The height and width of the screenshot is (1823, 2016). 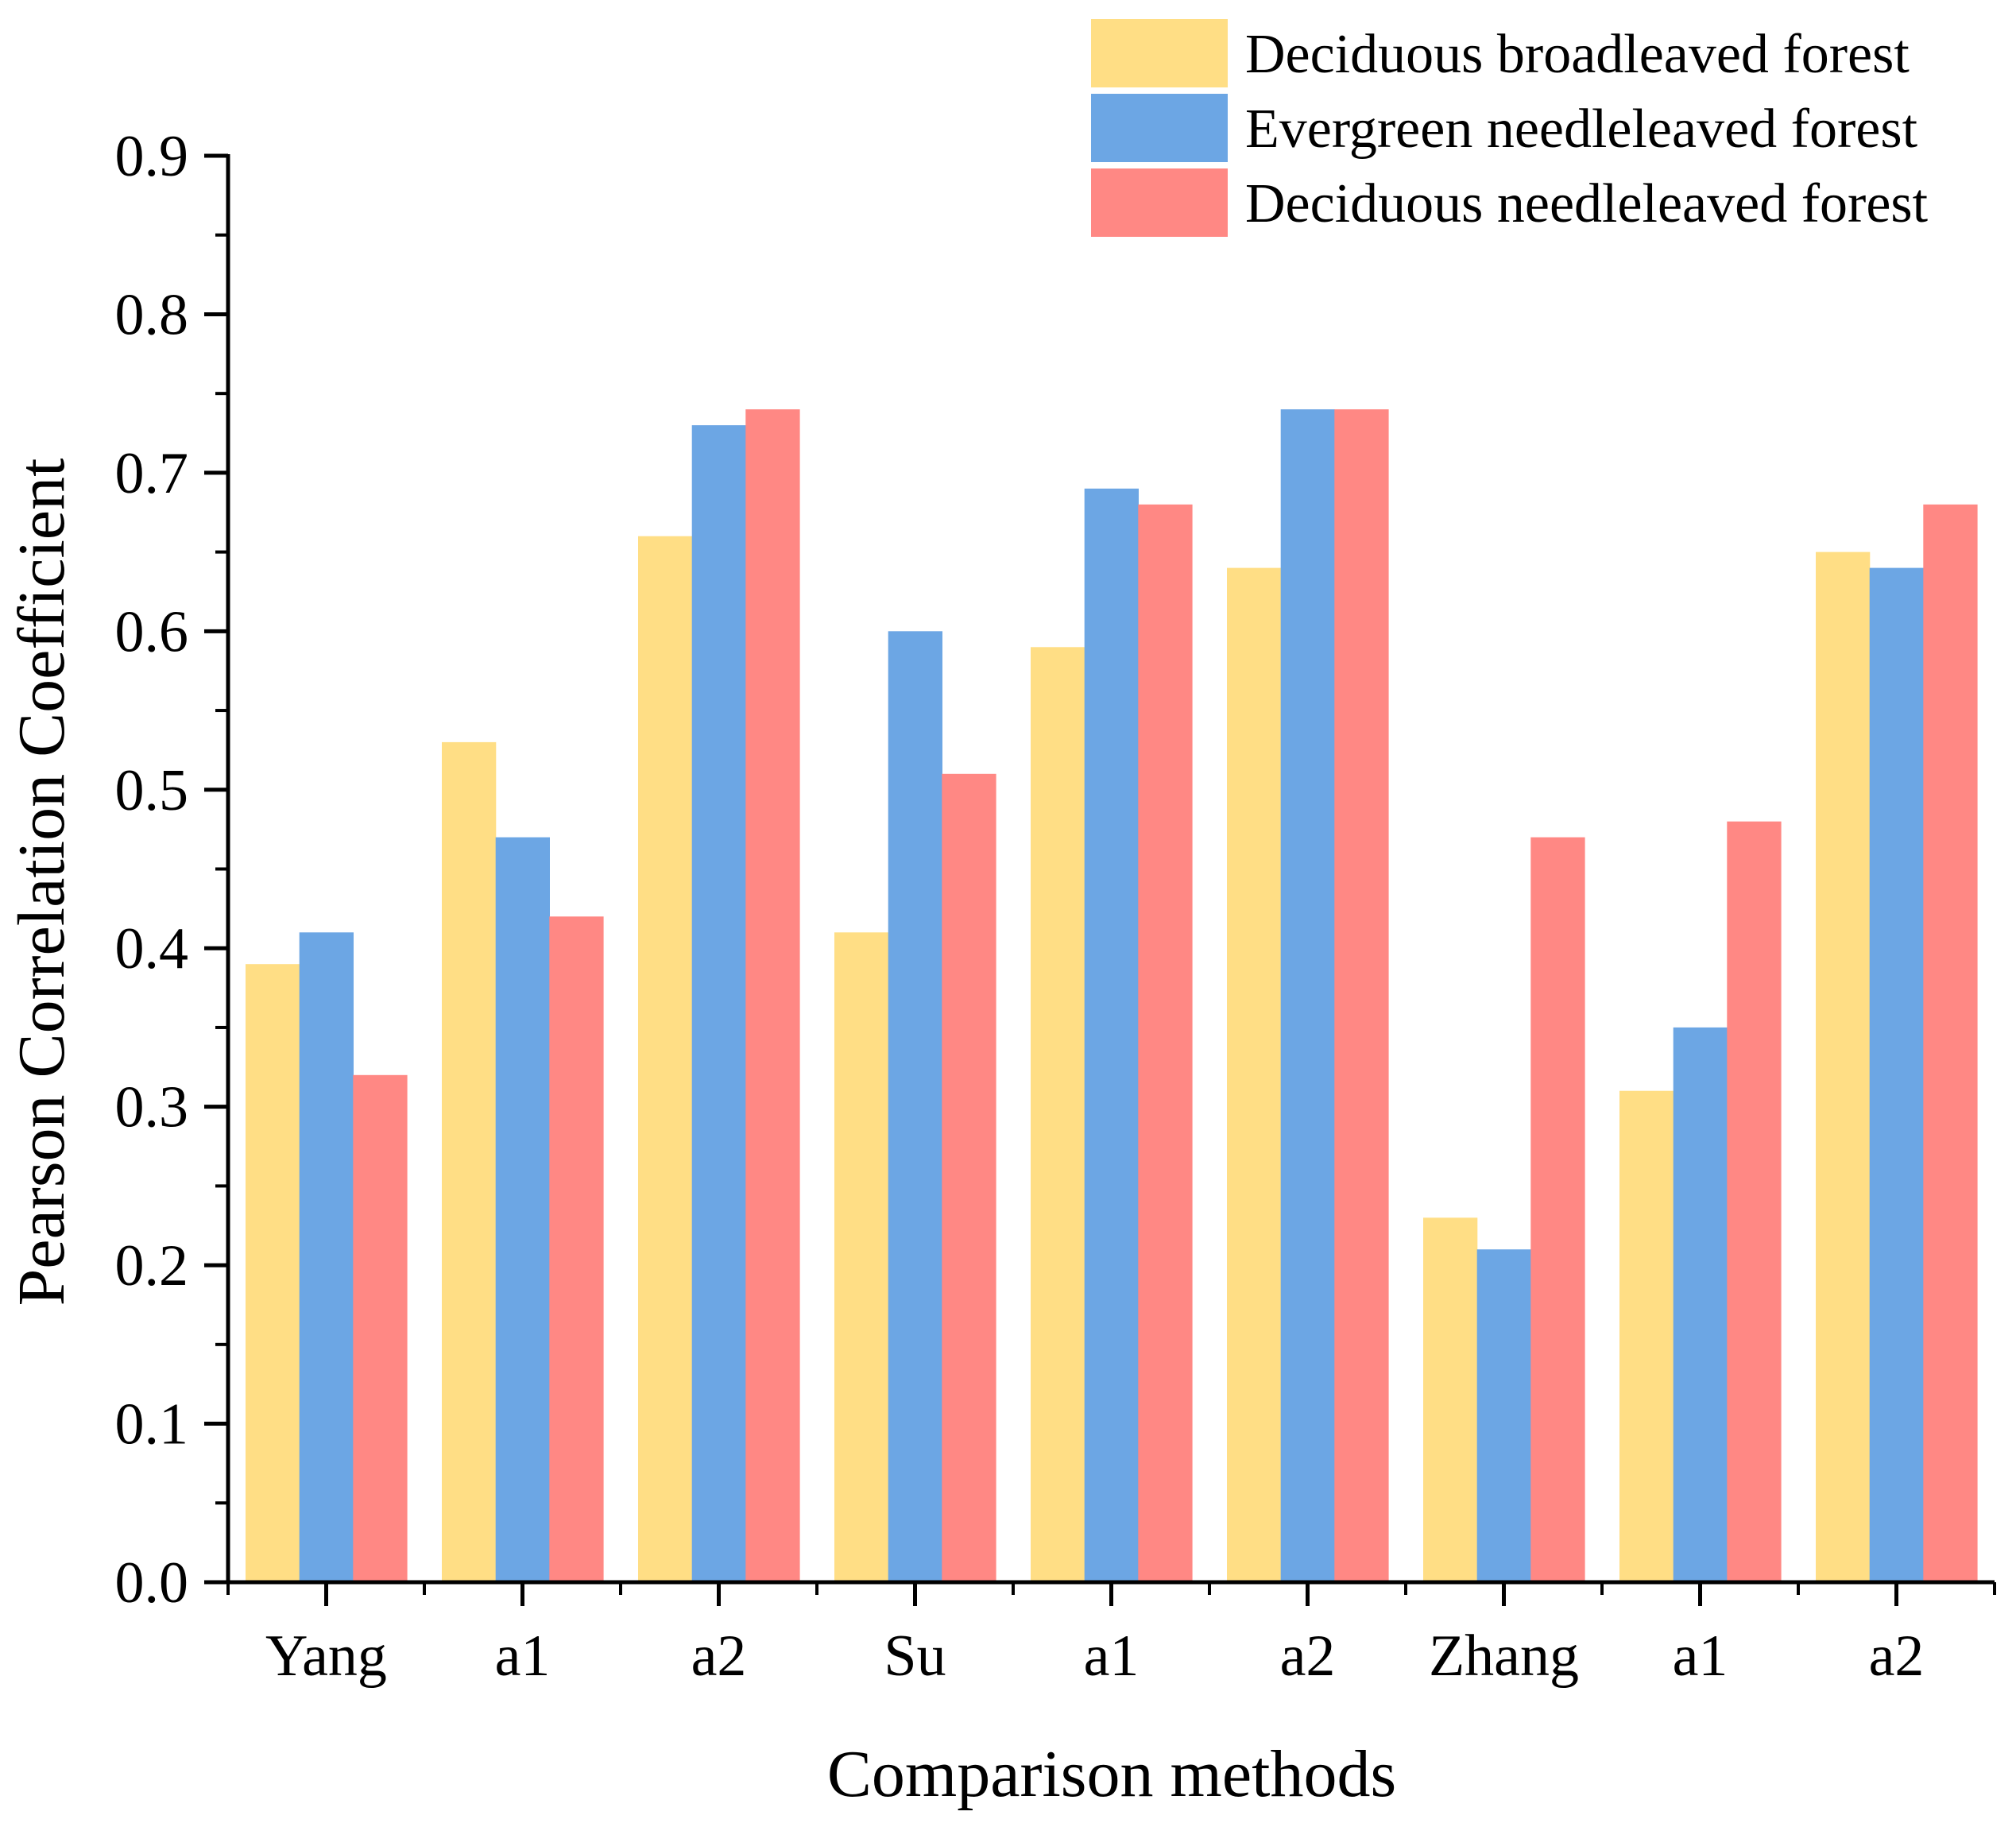 What do you see at coordinates (1578, 54) in the screenshot?
I see `legend-label-1: Deciduous broadleaved forest` at bounding box center [1578, 54].